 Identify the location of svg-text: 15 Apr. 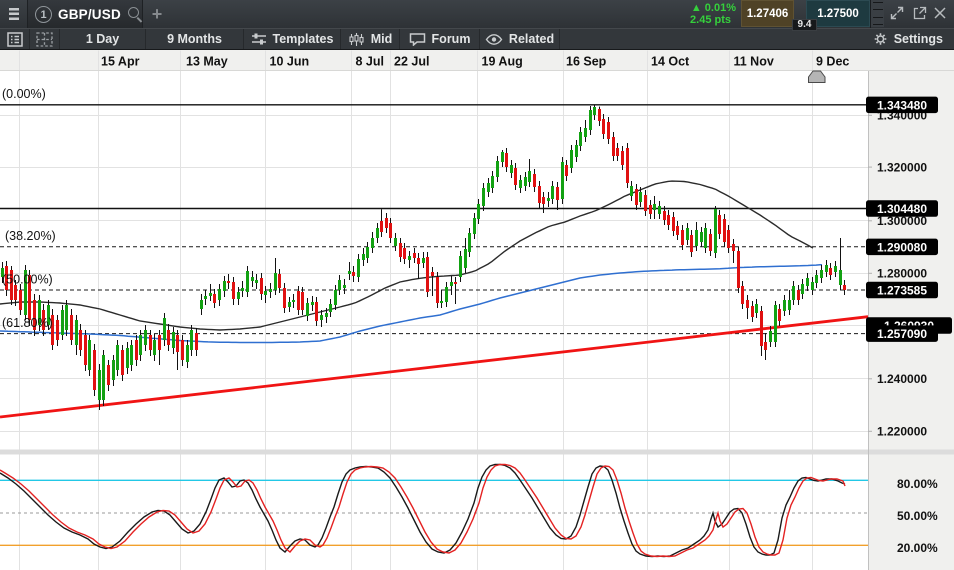
(120, 62).